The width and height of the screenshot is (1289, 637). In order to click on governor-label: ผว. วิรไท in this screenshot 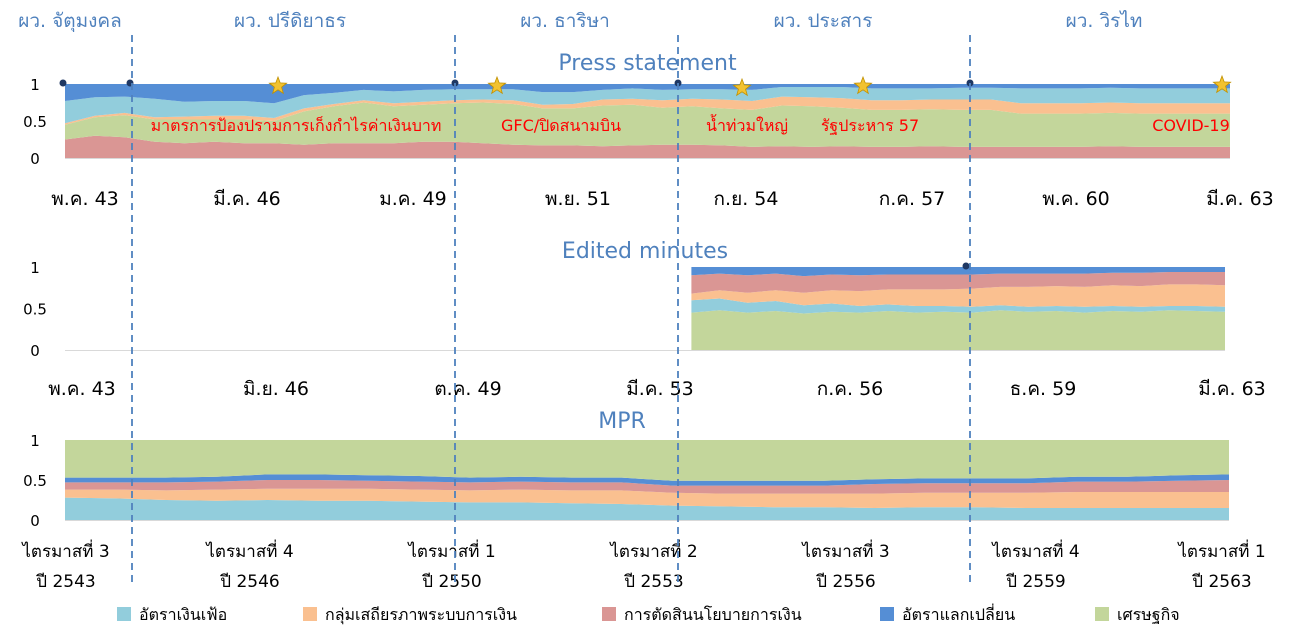, I will do `click(1104, 21)`.